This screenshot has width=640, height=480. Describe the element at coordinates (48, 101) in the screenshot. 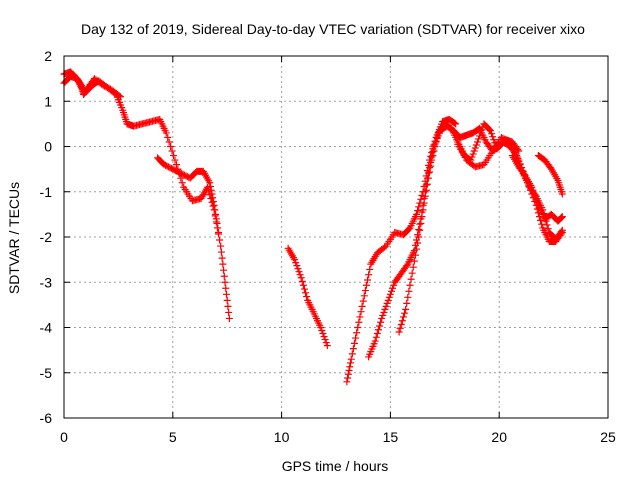

I see `y-tick-label: 1` at that location.